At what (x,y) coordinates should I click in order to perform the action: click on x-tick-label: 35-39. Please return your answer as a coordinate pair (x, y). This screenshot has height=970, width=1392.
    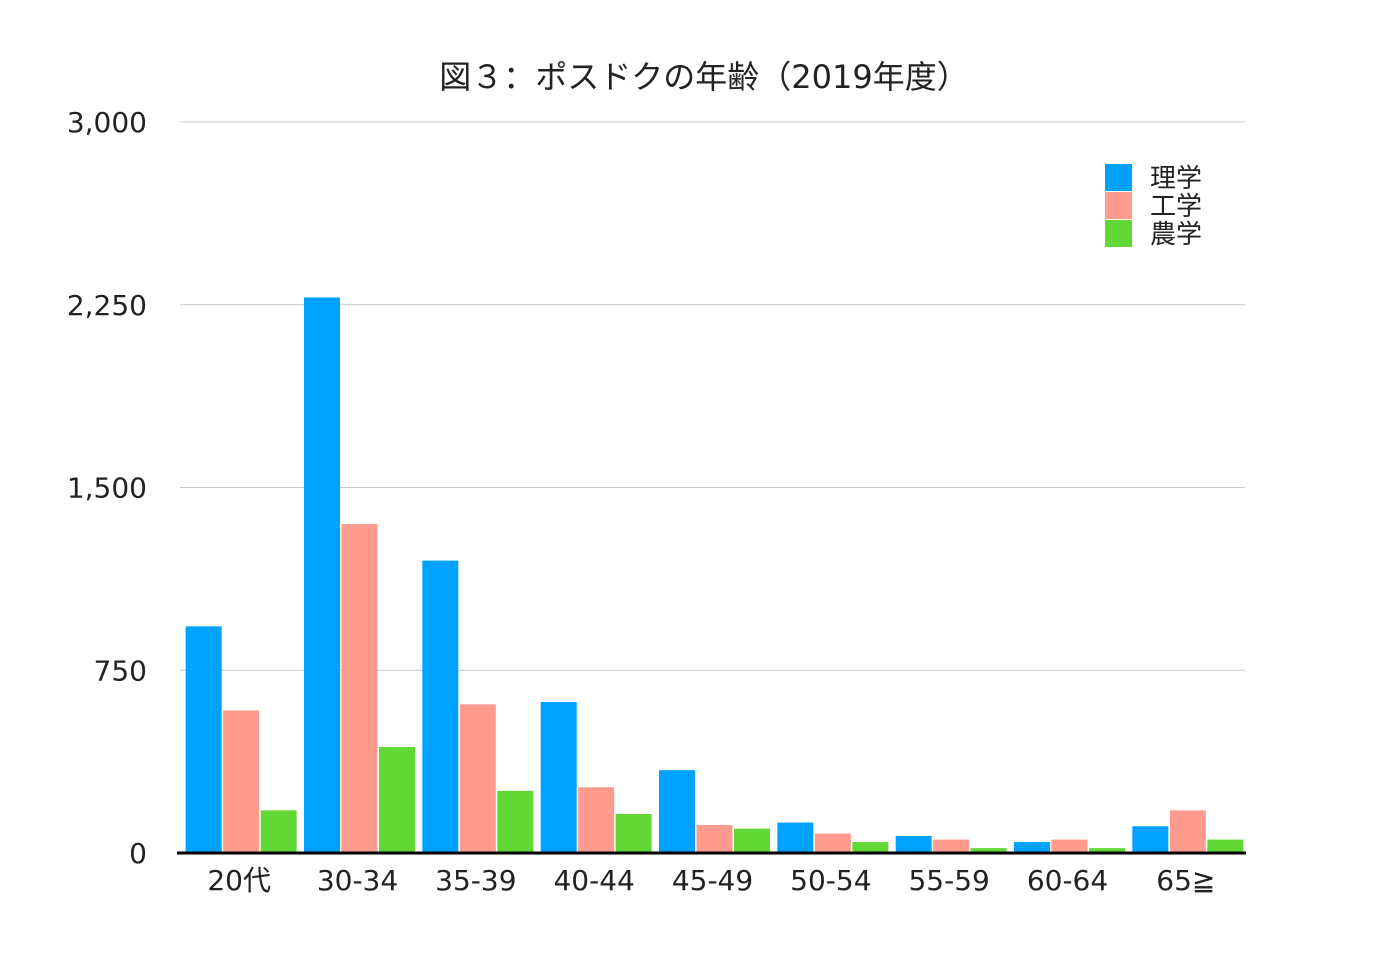
    Looking at the image, I should click on (475, 880).